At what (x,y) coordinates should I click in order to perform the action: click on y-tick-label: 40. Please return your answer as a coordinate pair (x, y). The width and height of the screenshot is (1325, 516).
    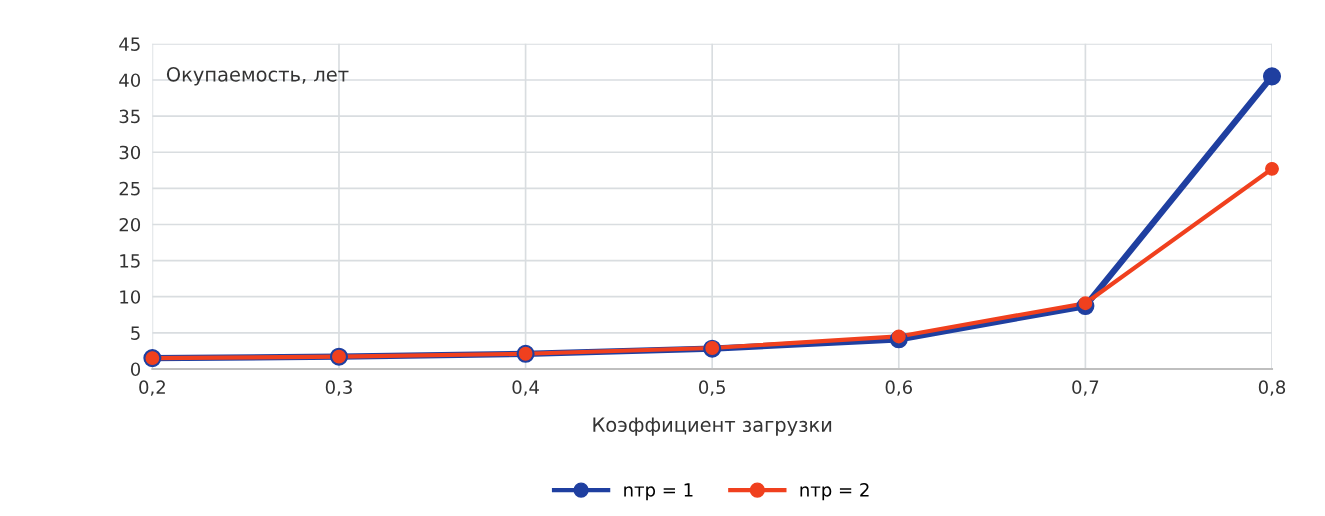
    Looking at the image, I should click on (130, 80).